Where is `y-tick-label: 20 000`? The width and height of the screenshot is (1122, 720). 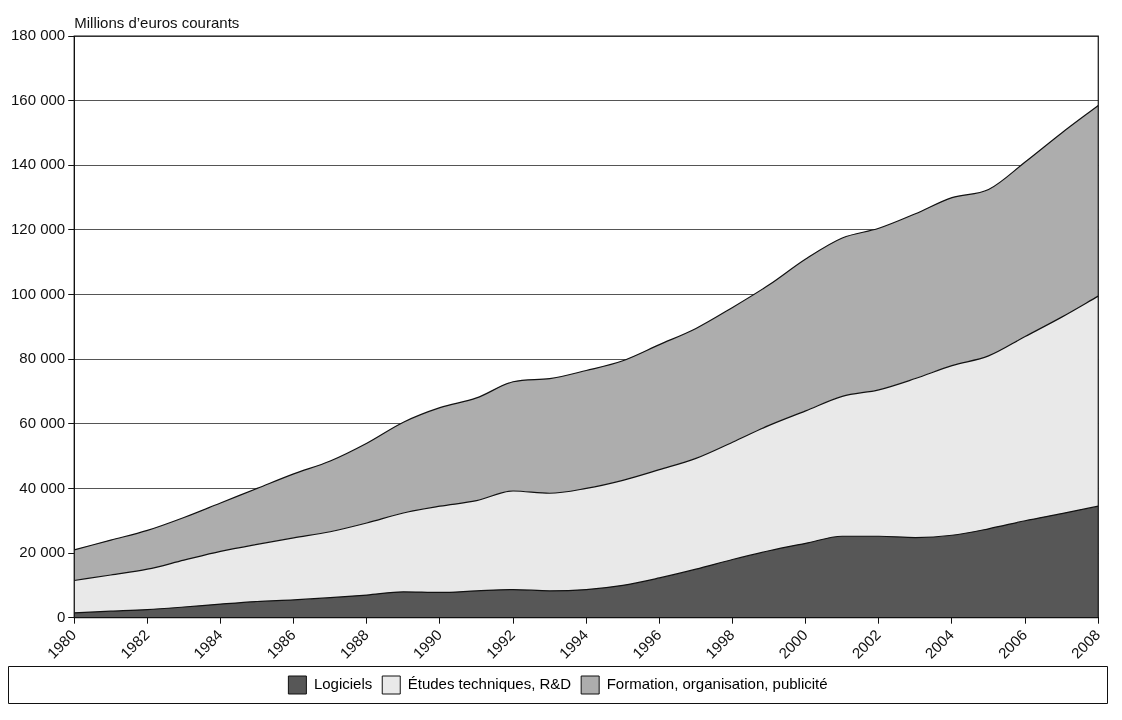 y-tick-label: 20 000 is located at coordinates (42, 552).